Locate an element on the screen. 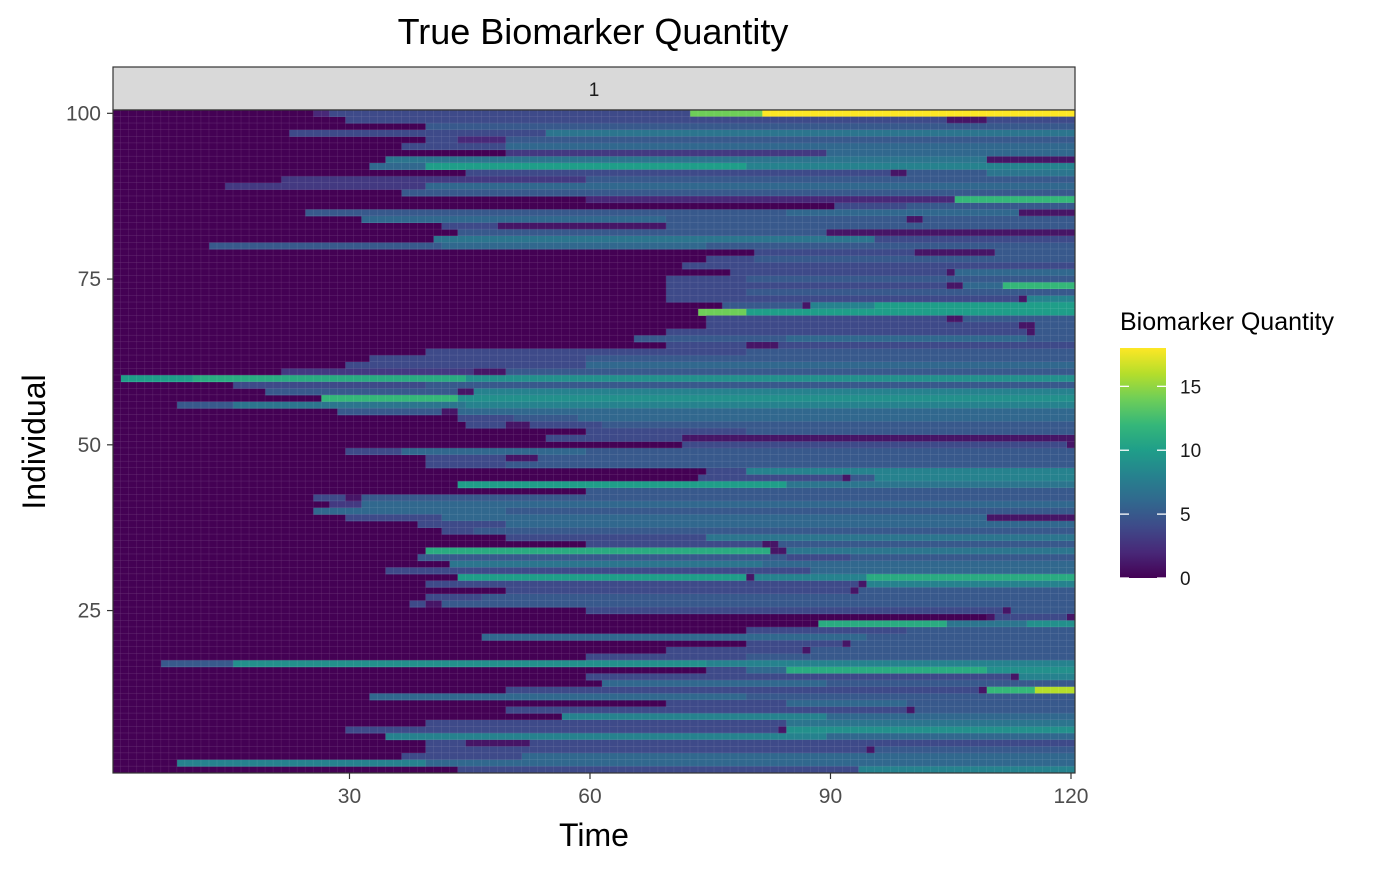 Image resolution: width=1400 pixels, height=871 pixels. facet-strip-label: 1 is located at coordinates (594, 90).